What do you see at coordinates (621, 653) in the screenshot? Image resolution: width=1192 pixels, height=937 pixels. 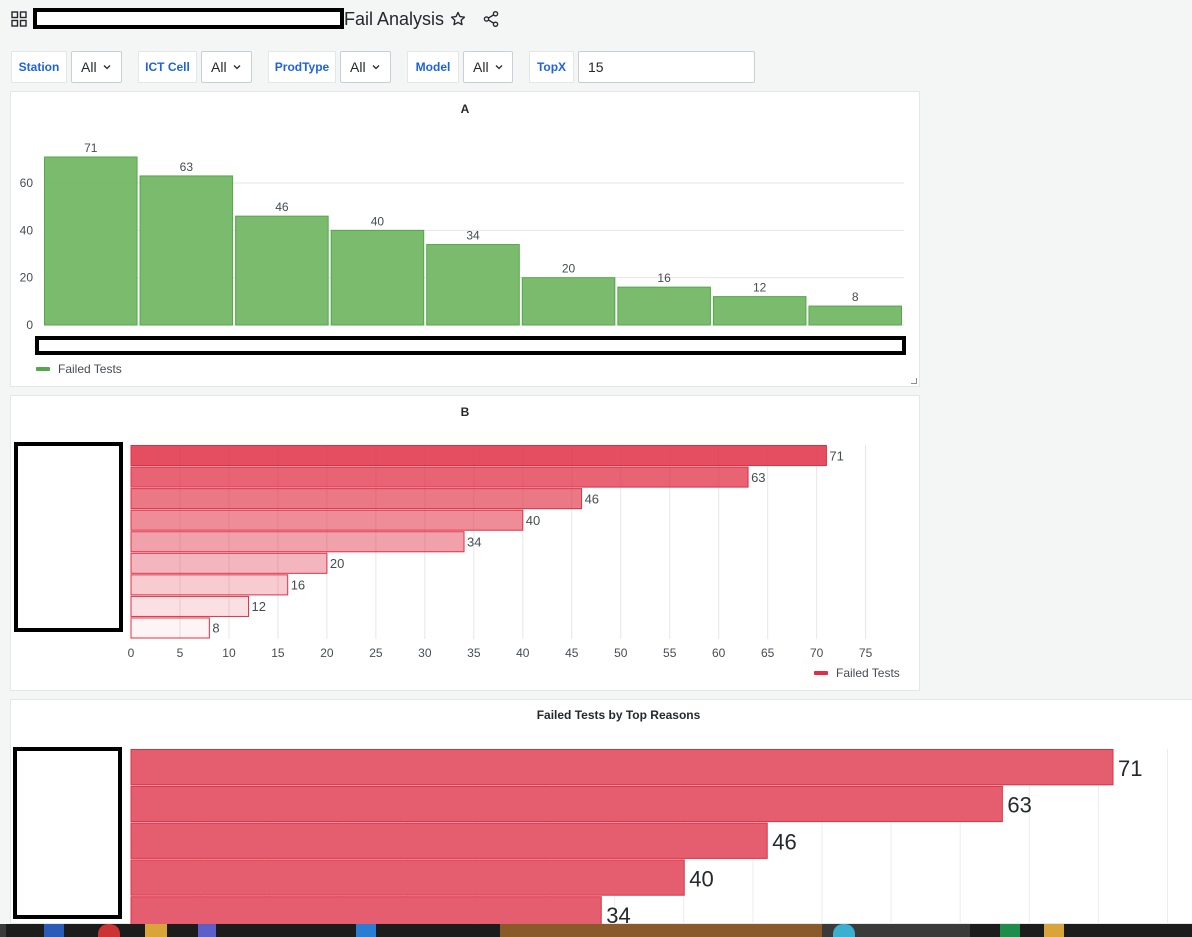 I see `x-tick-label: 50` at bounding box center [621, 653].